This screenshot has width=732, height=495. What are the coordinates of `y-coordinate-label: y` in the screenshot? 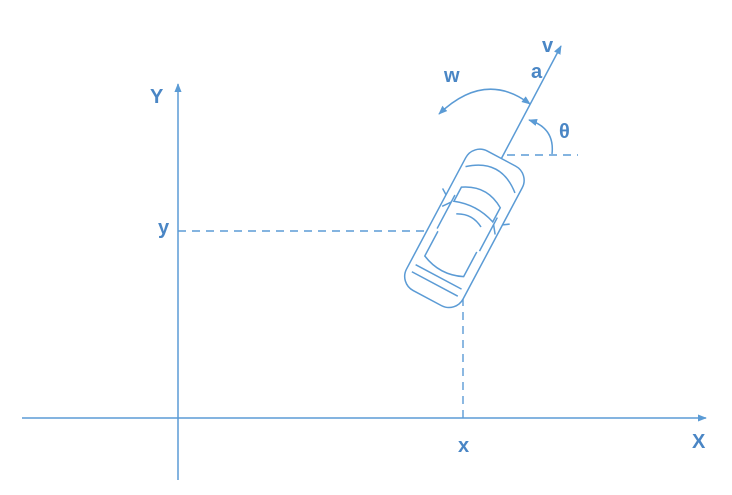 It's located at (164, 228).